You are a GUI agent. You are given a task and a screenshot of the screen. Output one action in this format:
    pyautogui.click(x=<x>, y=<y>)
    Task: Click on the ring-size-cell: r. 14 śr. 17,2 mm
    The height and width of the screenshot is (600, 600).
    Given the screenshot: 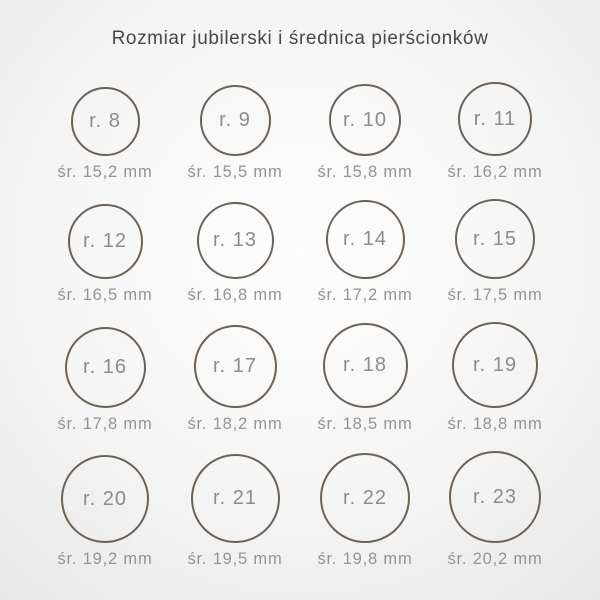 What is the action you would take?
    pyautogui.click(x=365, y=252)
    